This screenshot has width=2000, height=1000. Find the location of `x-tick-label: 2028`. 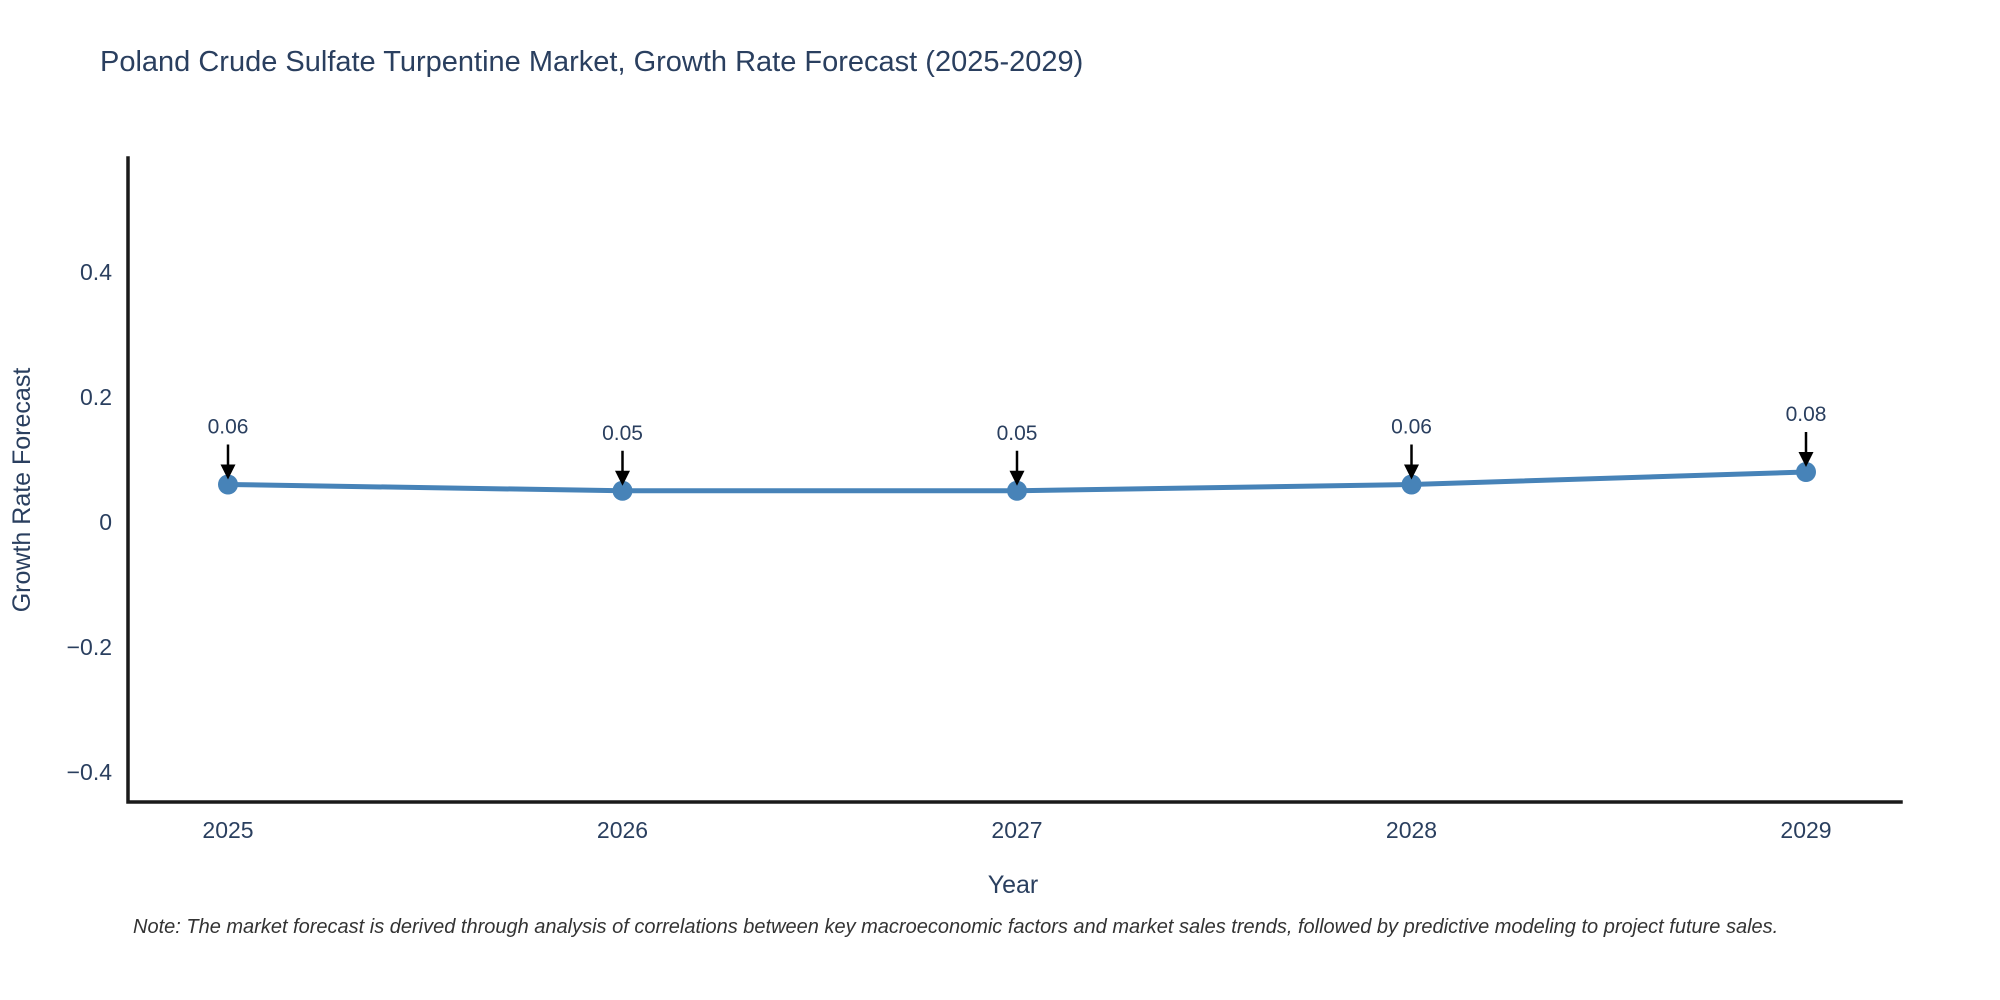

x-tick-label: 2028 is located at coordinates (1411, 830).